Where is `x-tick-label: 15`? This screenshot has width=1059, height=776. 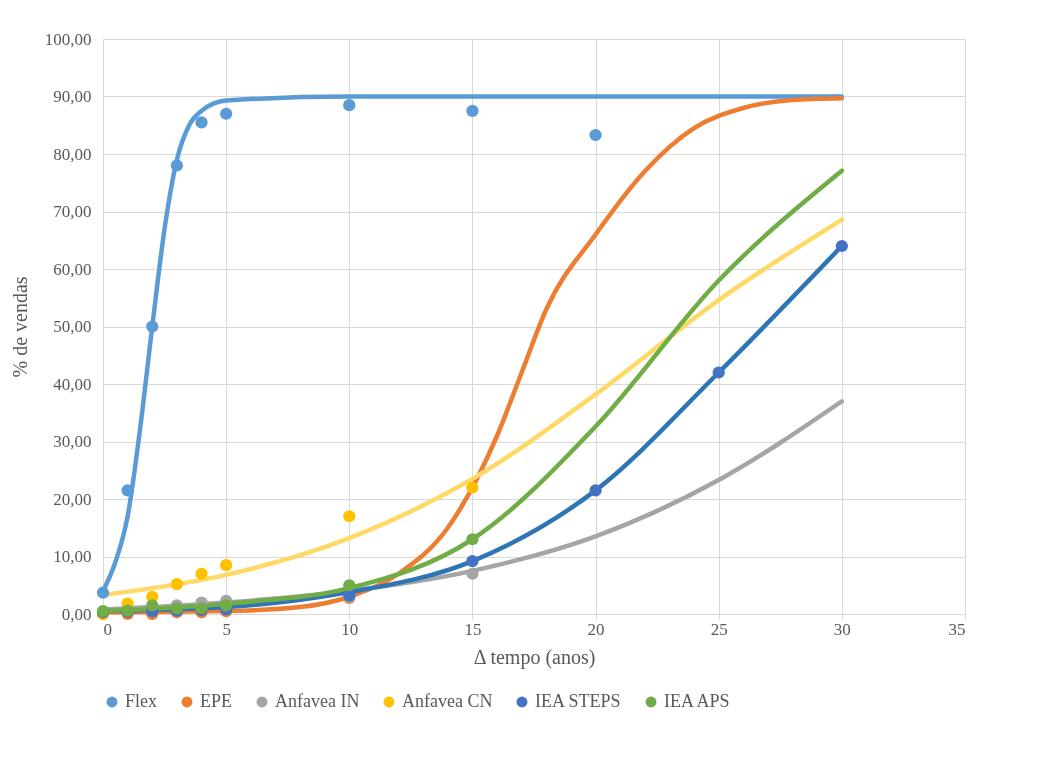 x-tick-label: 15 is located at coordinates (473, 629).